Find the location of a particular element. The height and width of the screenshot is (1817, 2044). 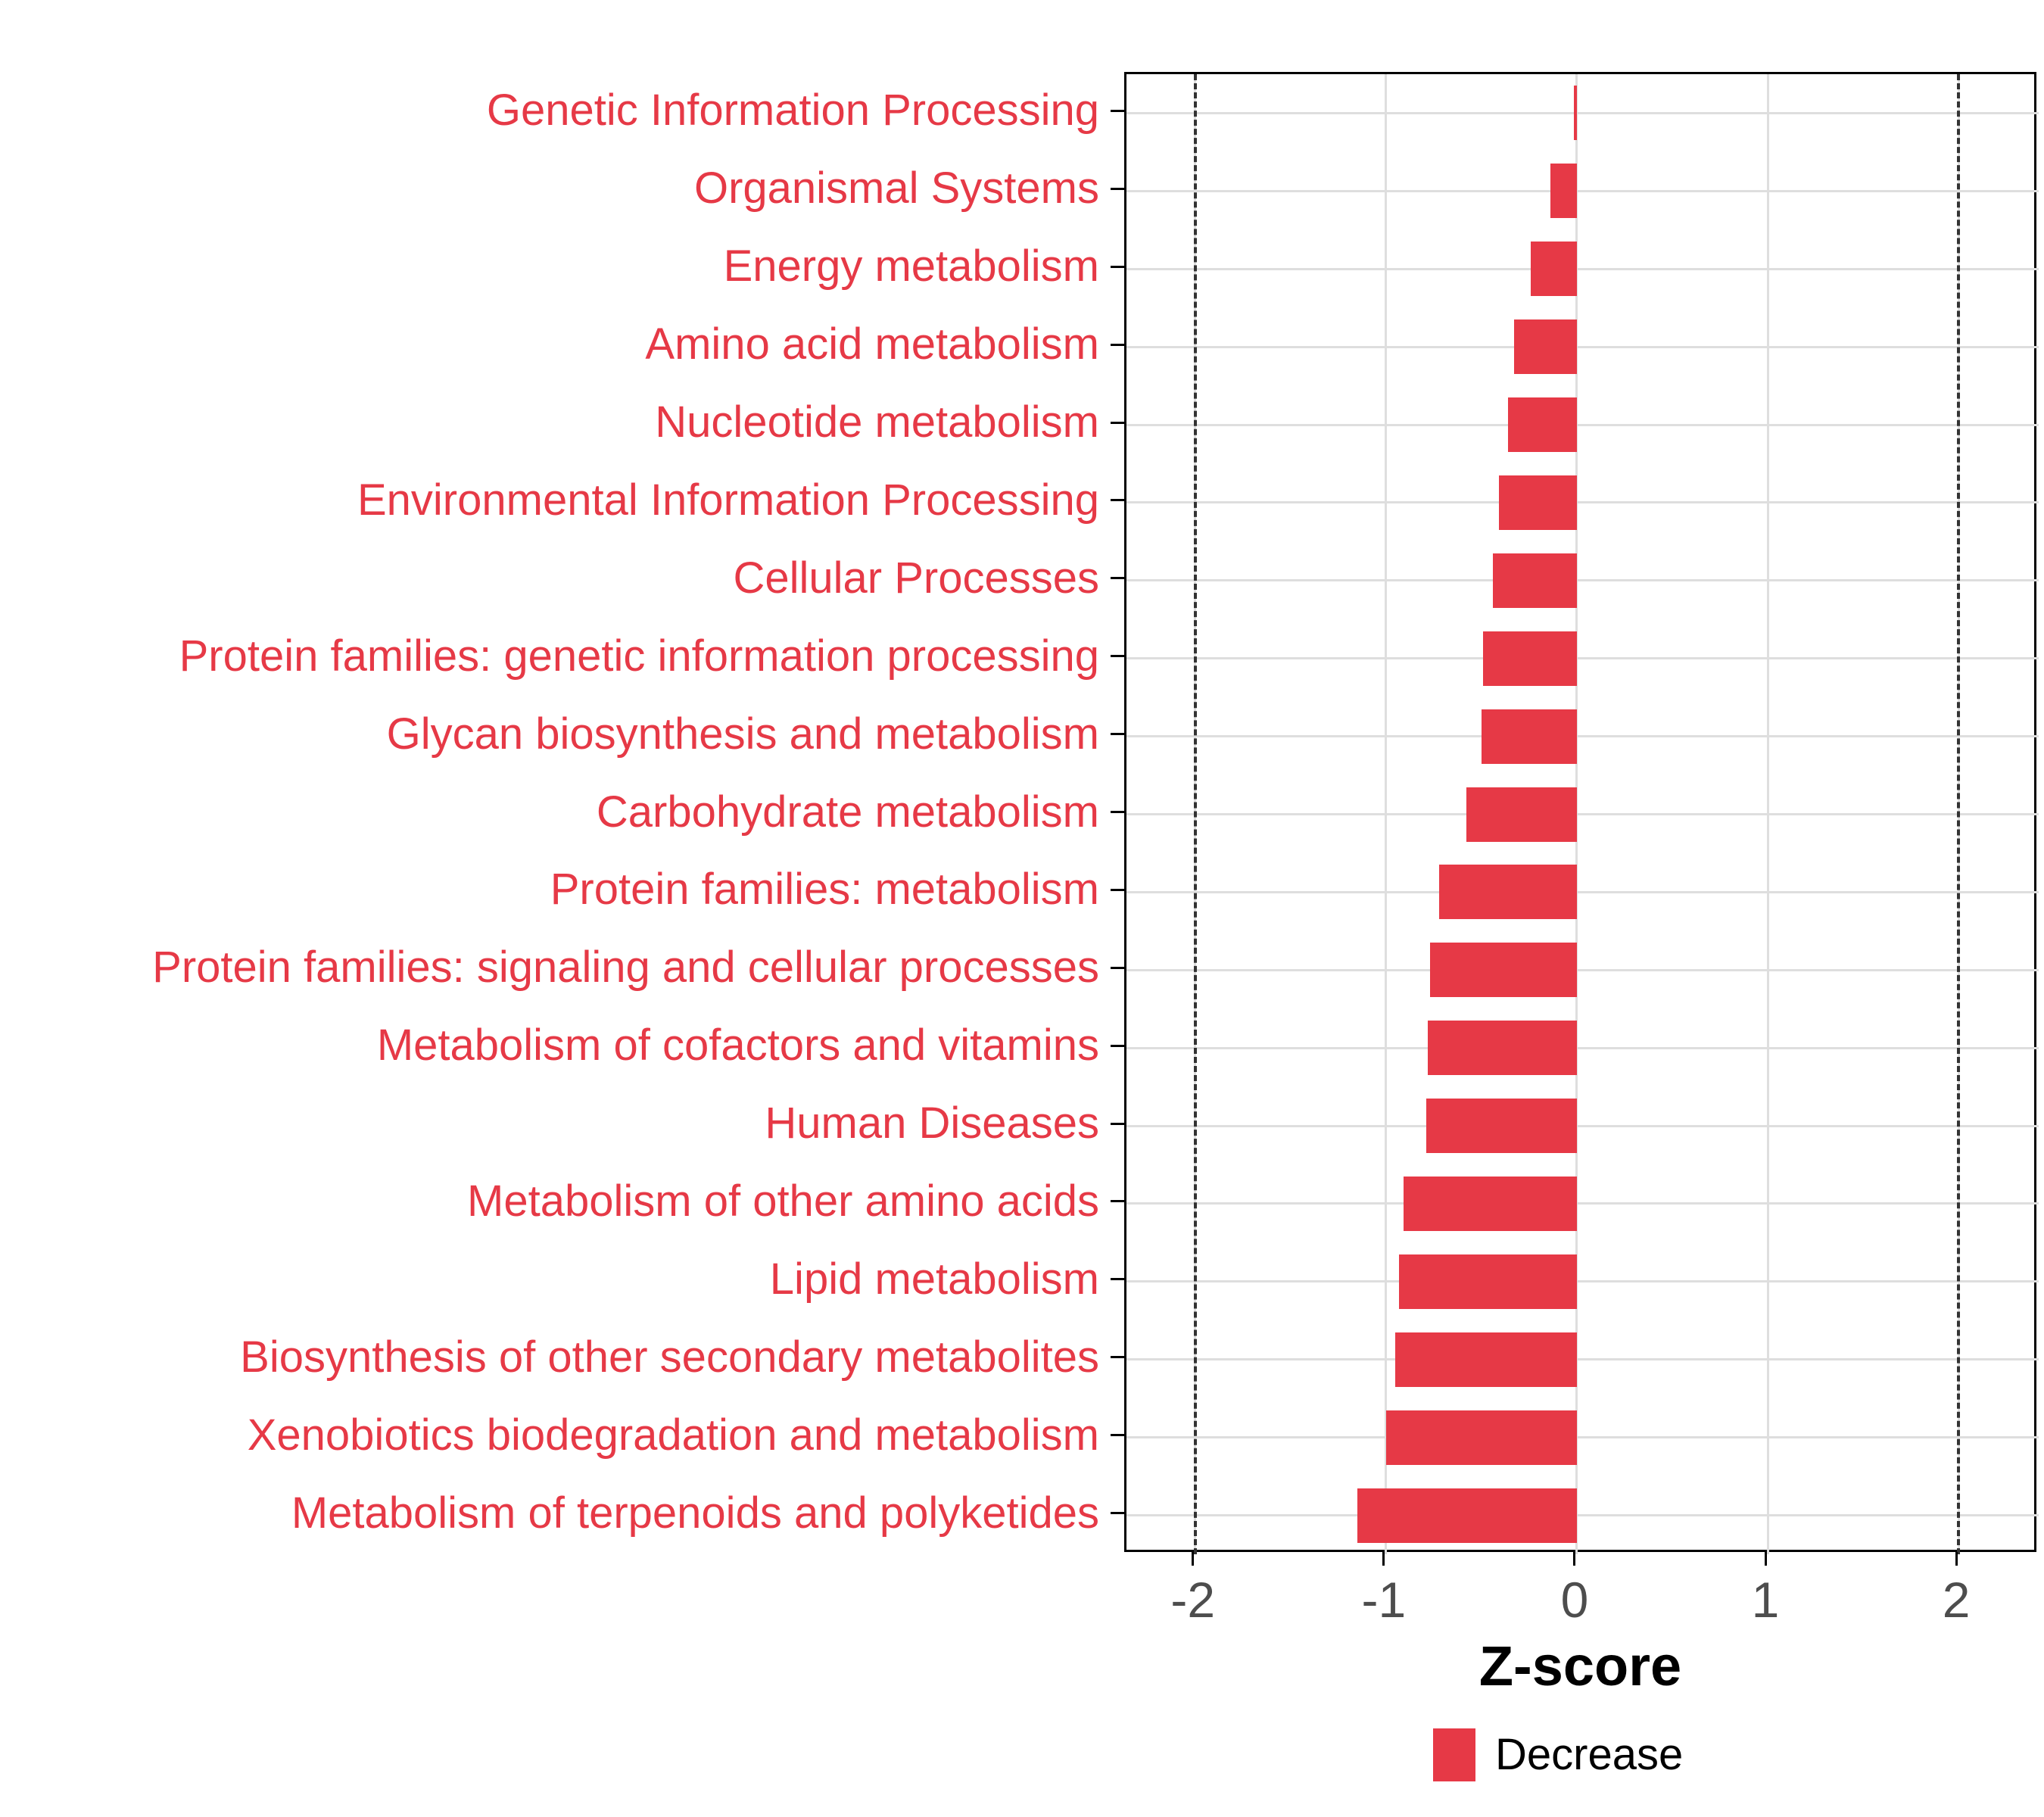

category-label-9: Carbohydrate metabolism is located at coordinates (848, 812).